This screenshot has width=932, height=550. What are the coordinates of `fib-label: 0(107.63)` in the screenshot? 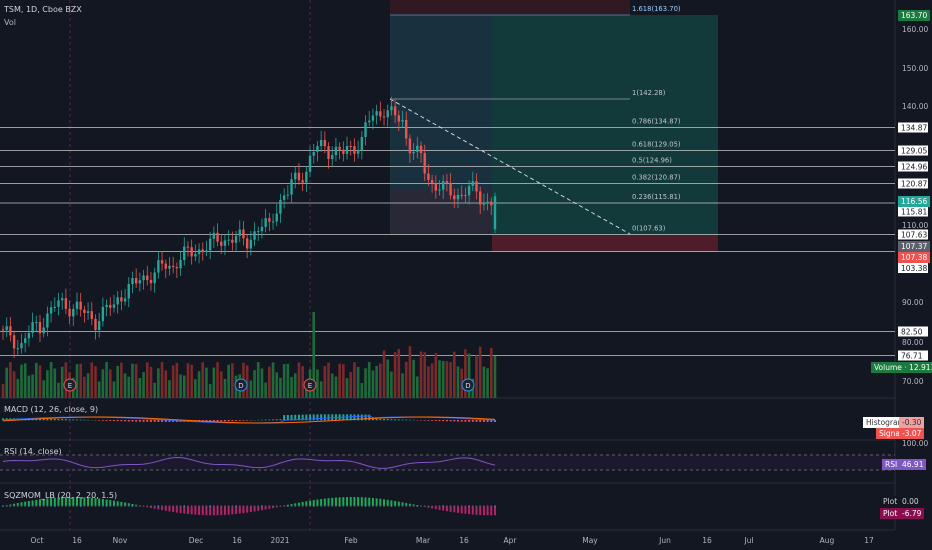 It's located at (649, 229).